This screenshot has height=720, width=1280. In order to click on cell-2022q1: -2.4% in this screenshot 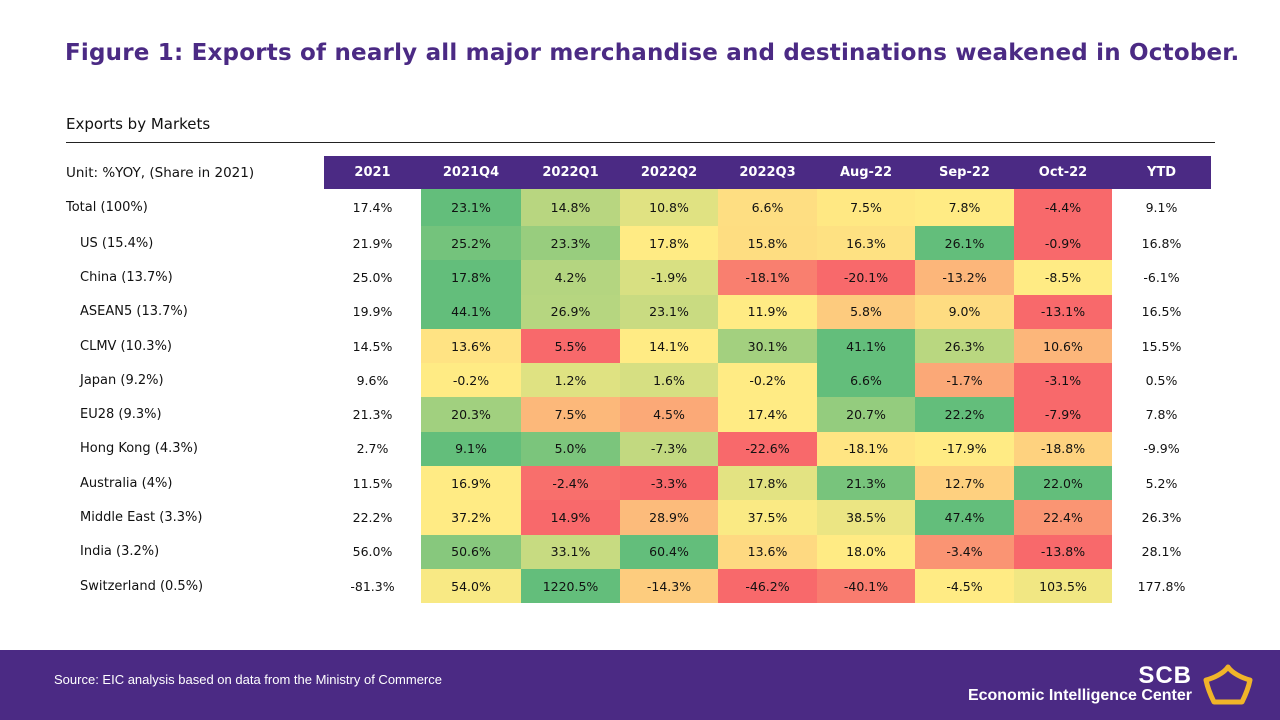, I will do `click(570, 483)`.